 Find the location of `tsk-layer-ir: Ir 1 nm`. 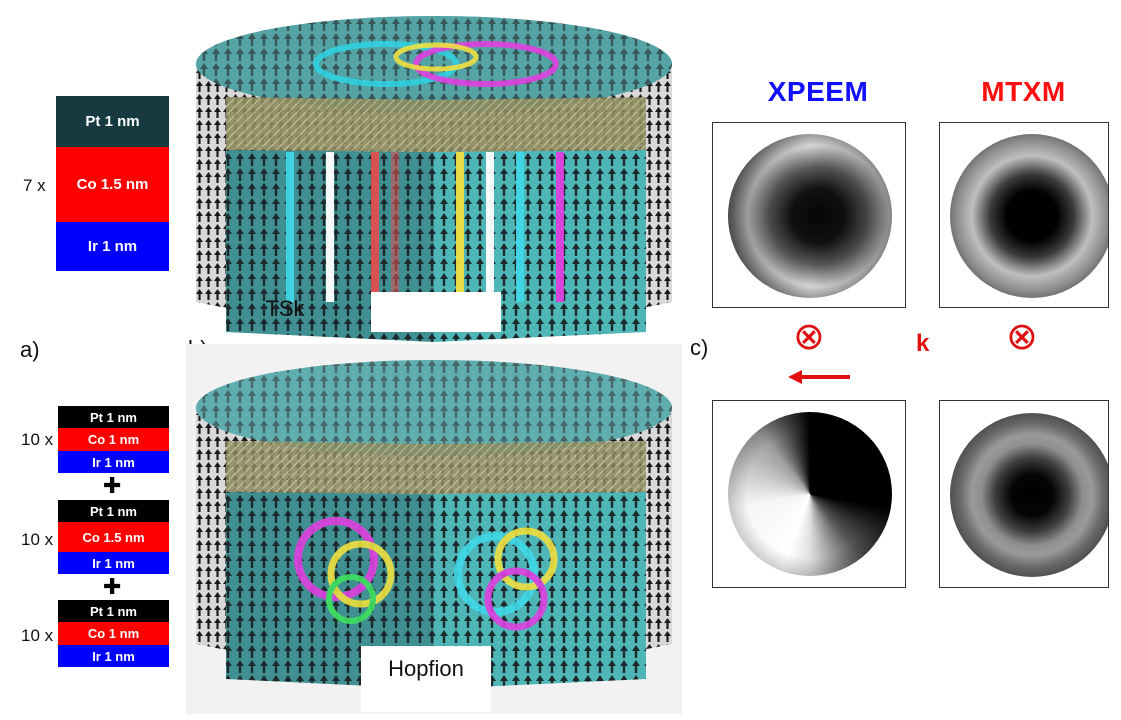

tsk-layer-ir: Ir 1 nm is located at coordinates (112, 246).